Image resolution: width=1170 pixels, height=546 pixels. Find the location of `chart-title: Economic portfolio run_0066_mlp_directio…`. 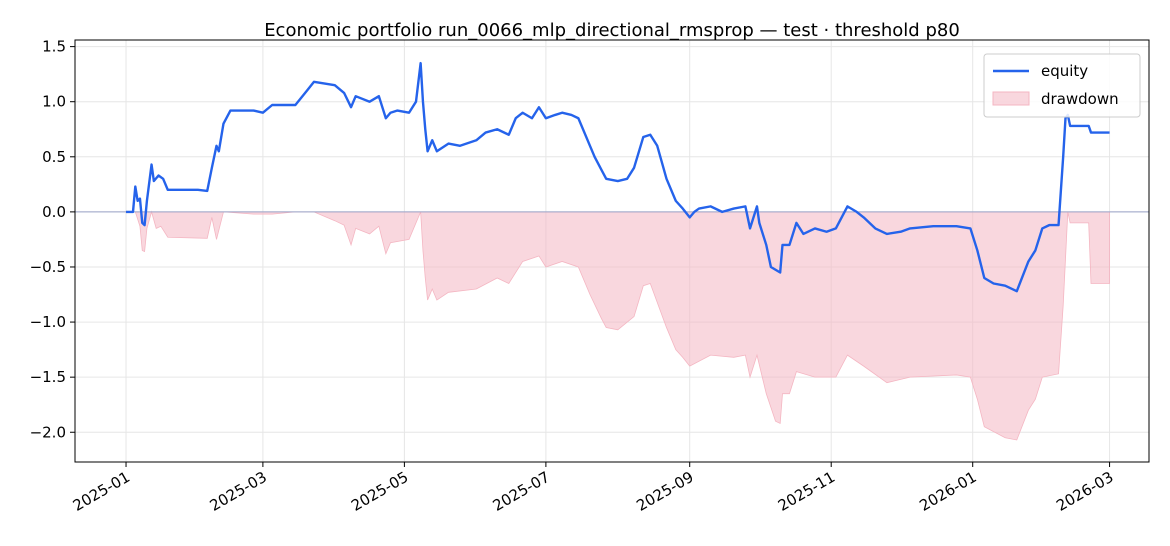

chart-title: Economic portfolio run_0066_mlp_directio… is located at coordinates (612, 30).